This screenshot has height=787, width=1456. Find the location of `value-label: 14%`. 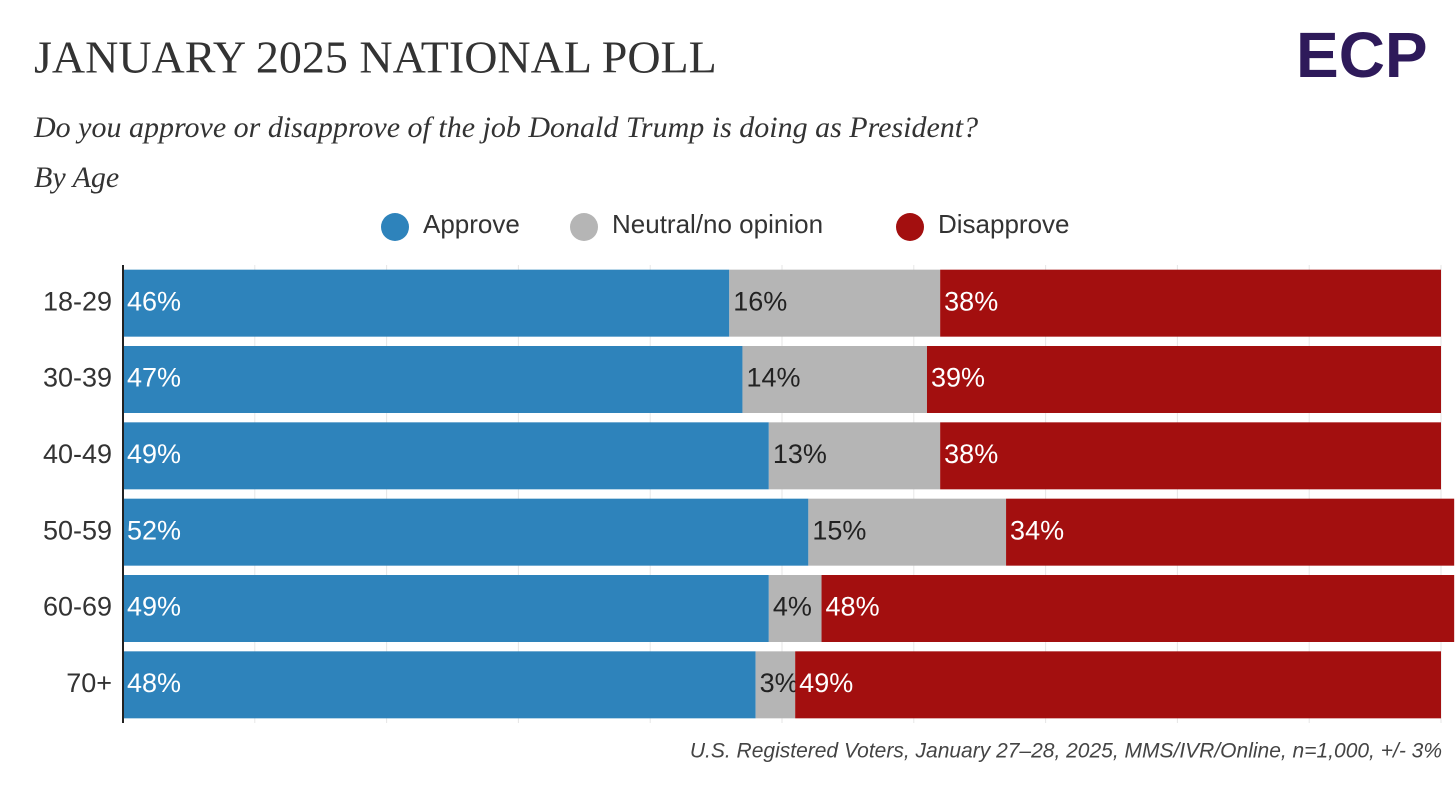

value-label: 14% is located at coordinates (773, 378).